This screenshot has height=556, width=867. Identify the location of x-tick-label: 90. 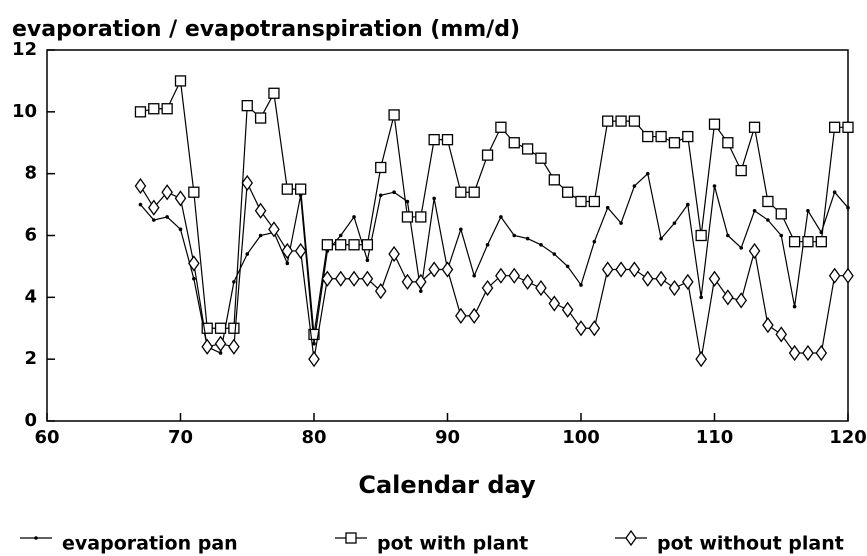
(447, 437).